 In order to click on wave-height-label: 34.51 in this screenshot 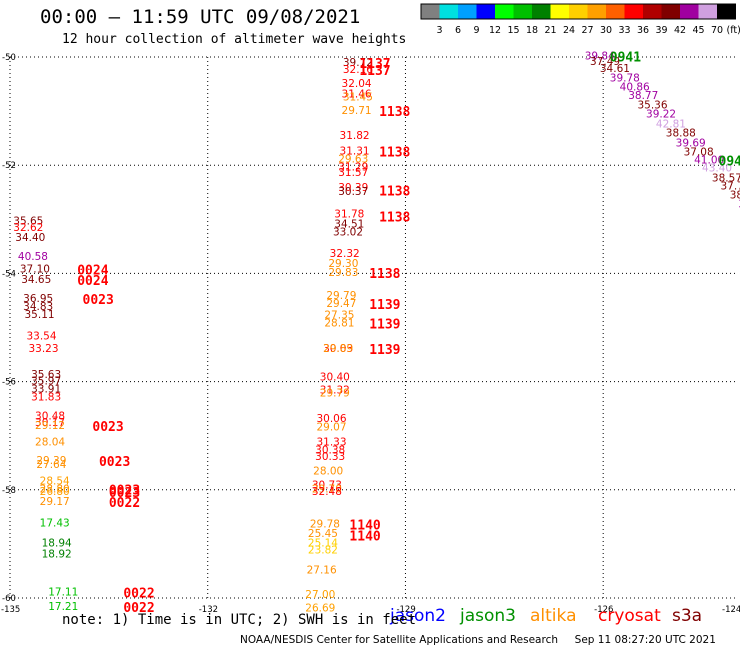, I will do `click(349, 224)`.